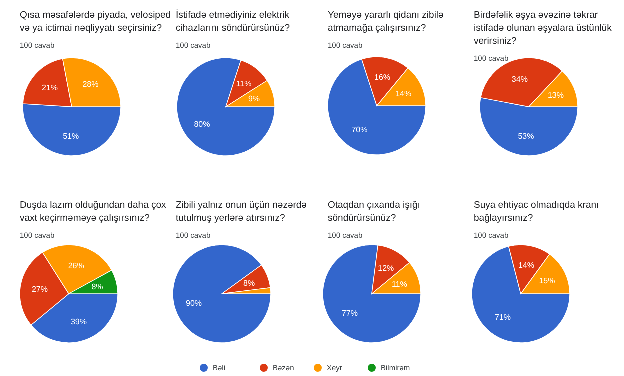 The image size is (624, 376). What do you see at coordinates (78, 321) in the screenshot?
I see `data-label: 39%` at bounding box center [78, 321].